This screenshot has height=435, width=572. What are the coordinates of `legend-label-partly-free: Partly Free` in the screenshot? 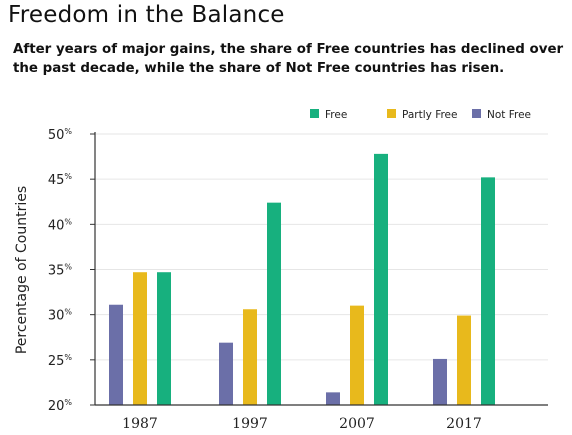 It's located at (429, 115).